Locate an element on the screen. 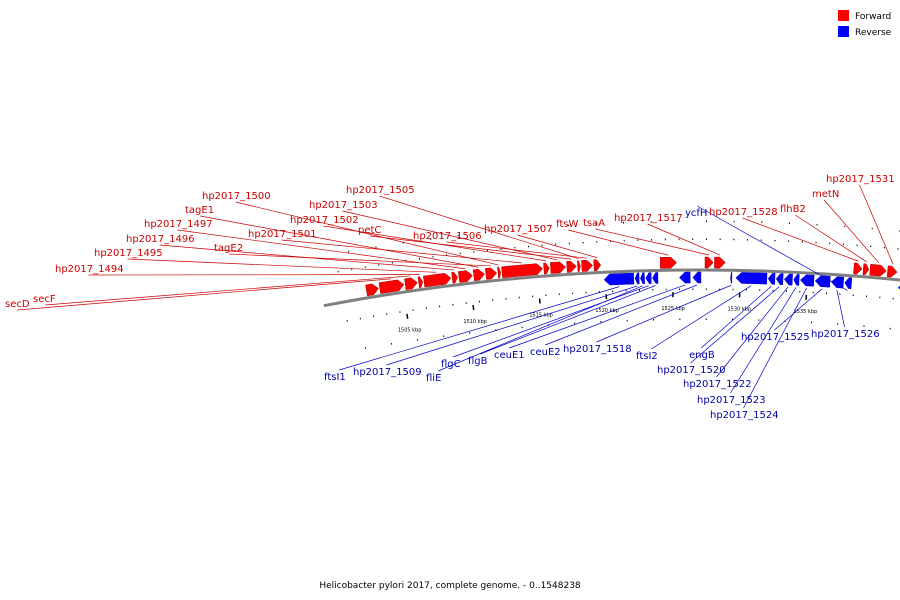  legend: Forward Reverse is located at coordinates (865, 24).